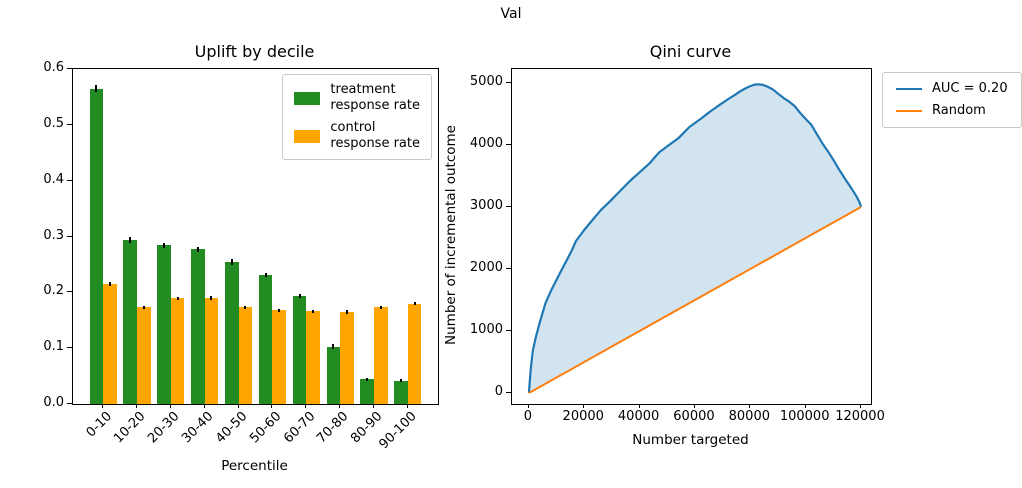 This screenshot has height=488, width=1022. What do you see at coordinates (486, 330) in the screenshot?
I see `y-tick-label: 1000` at bounding box center [486, 330].